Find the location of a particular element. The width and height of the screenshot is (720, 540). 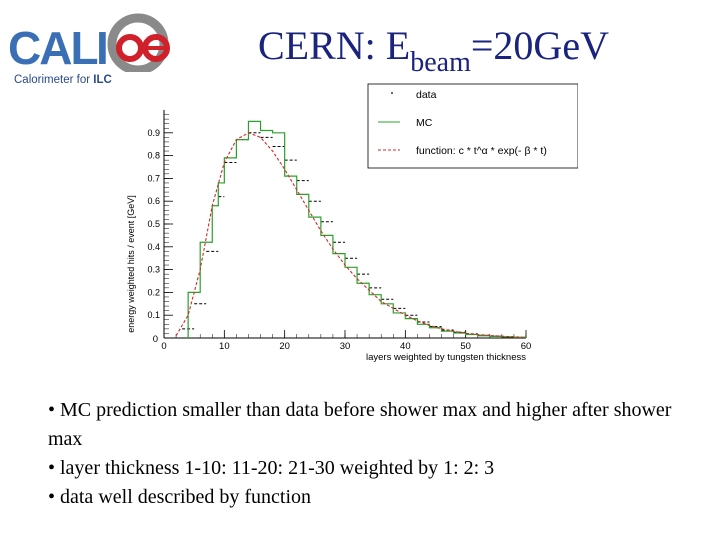

logo-red-e is located at coordinates (156, 48).